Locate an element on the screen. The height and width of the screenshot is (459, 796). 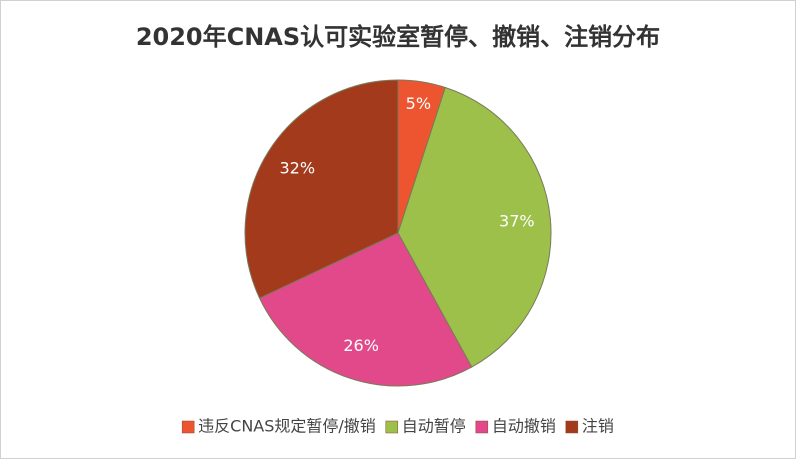
legend-label: 自动撤销 is located at coordinates (524, 426).